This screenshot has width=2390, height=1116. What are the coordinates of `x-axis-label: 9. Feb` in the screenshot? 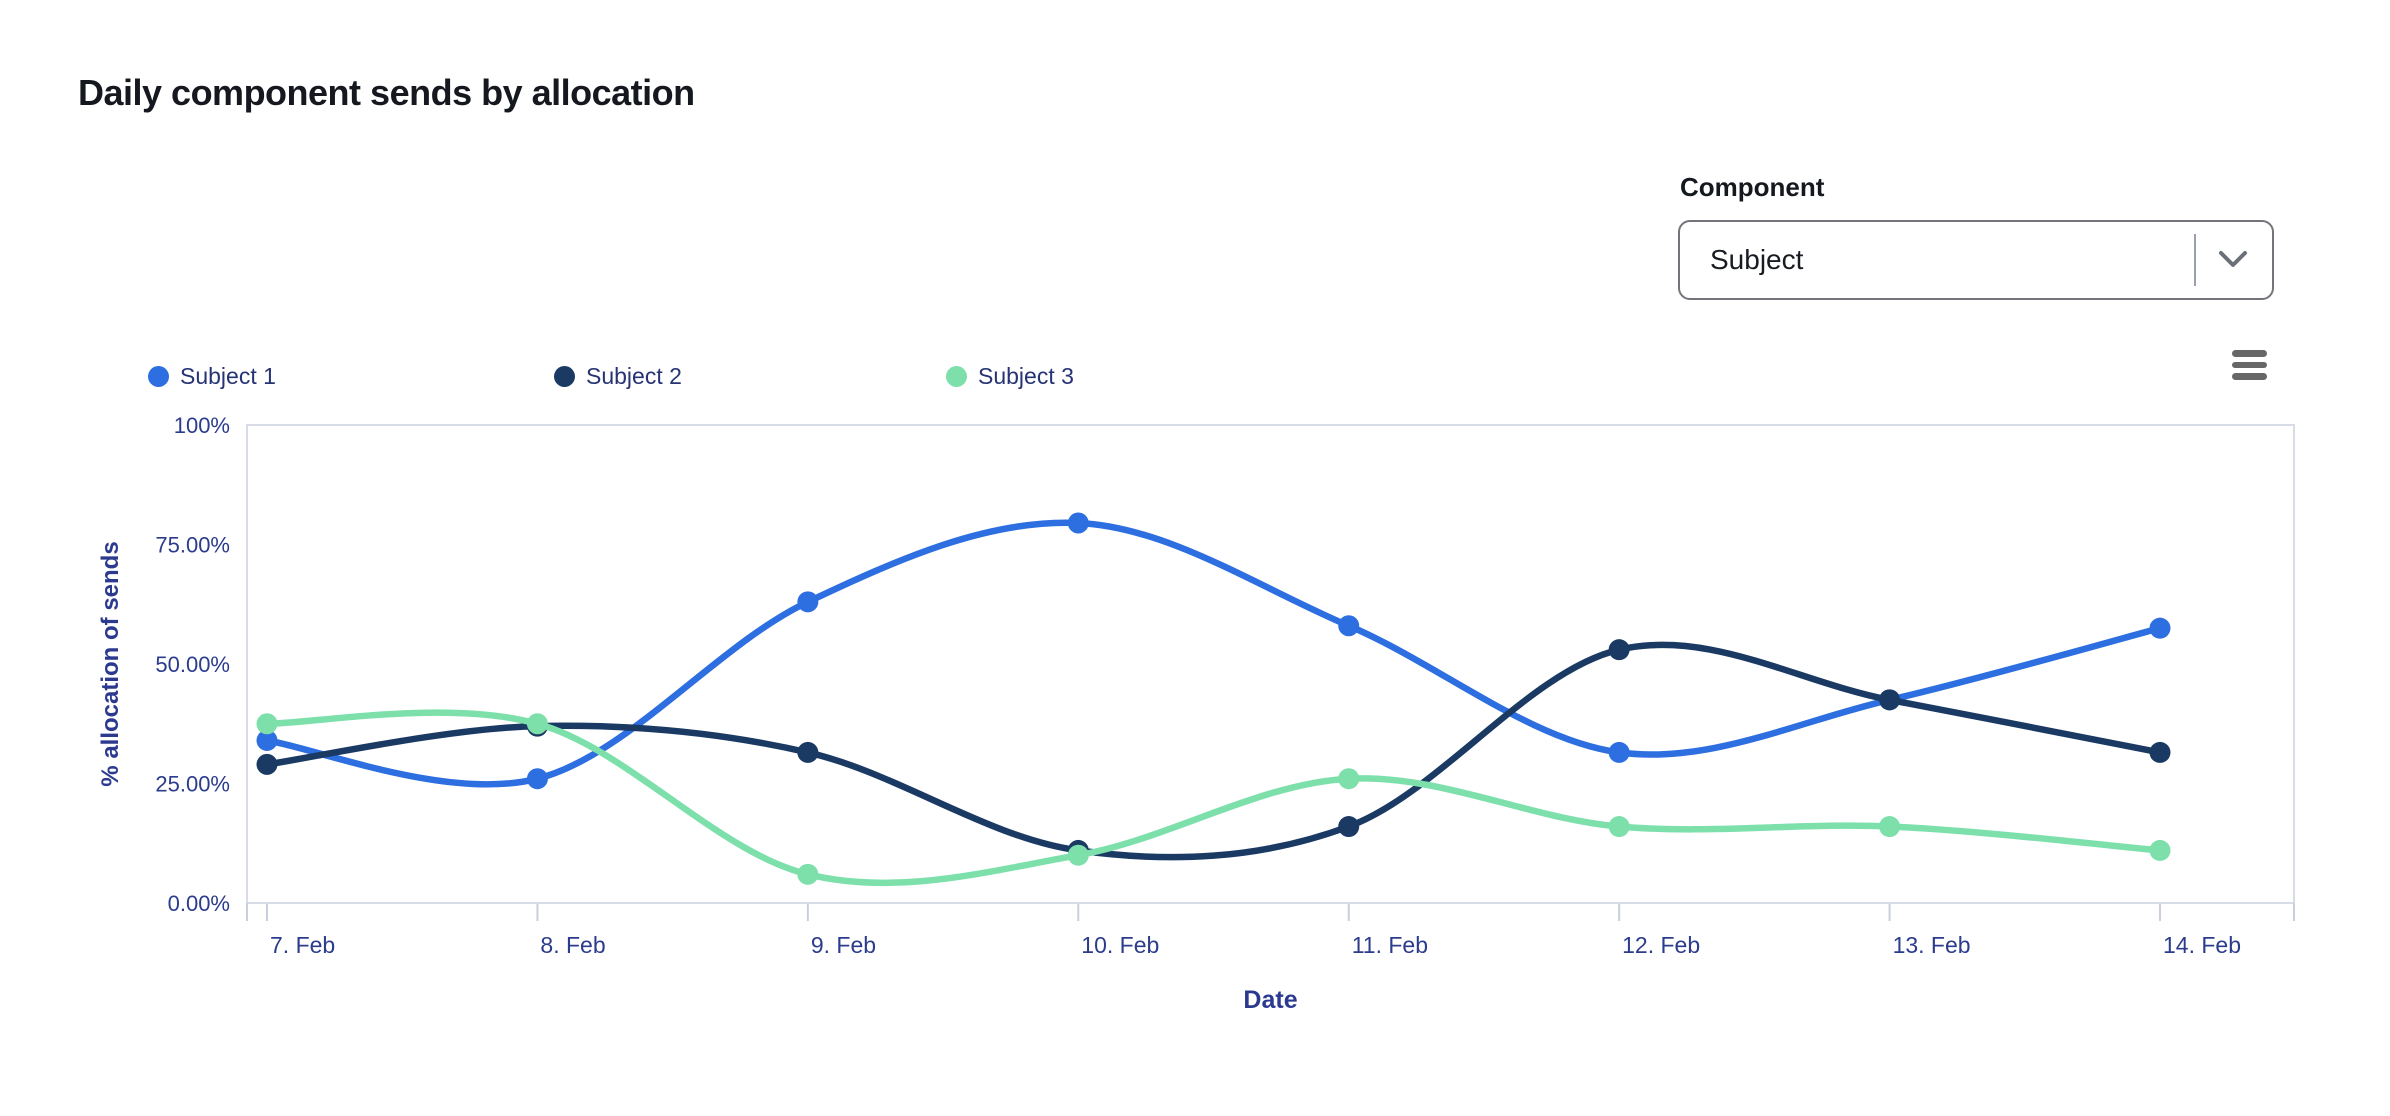 It's located at (843, 945).